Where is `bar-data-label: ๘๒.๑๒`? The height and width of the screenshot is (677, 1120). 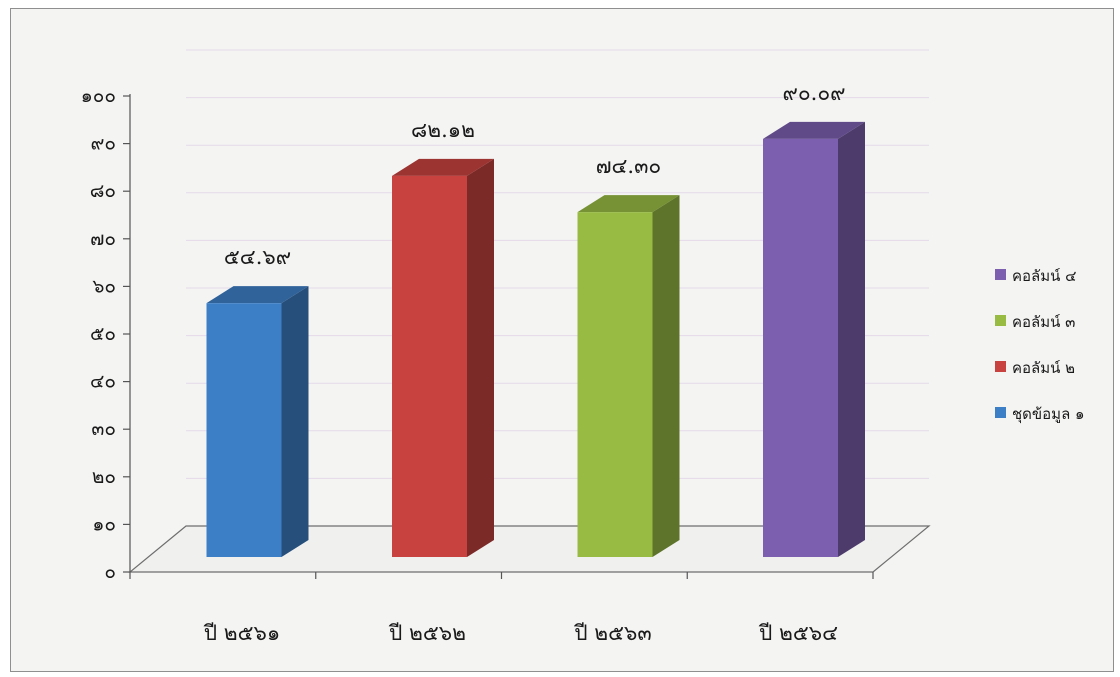 bar-data-label: ๘๒.๑๒ is located at coordinates (443, 130).